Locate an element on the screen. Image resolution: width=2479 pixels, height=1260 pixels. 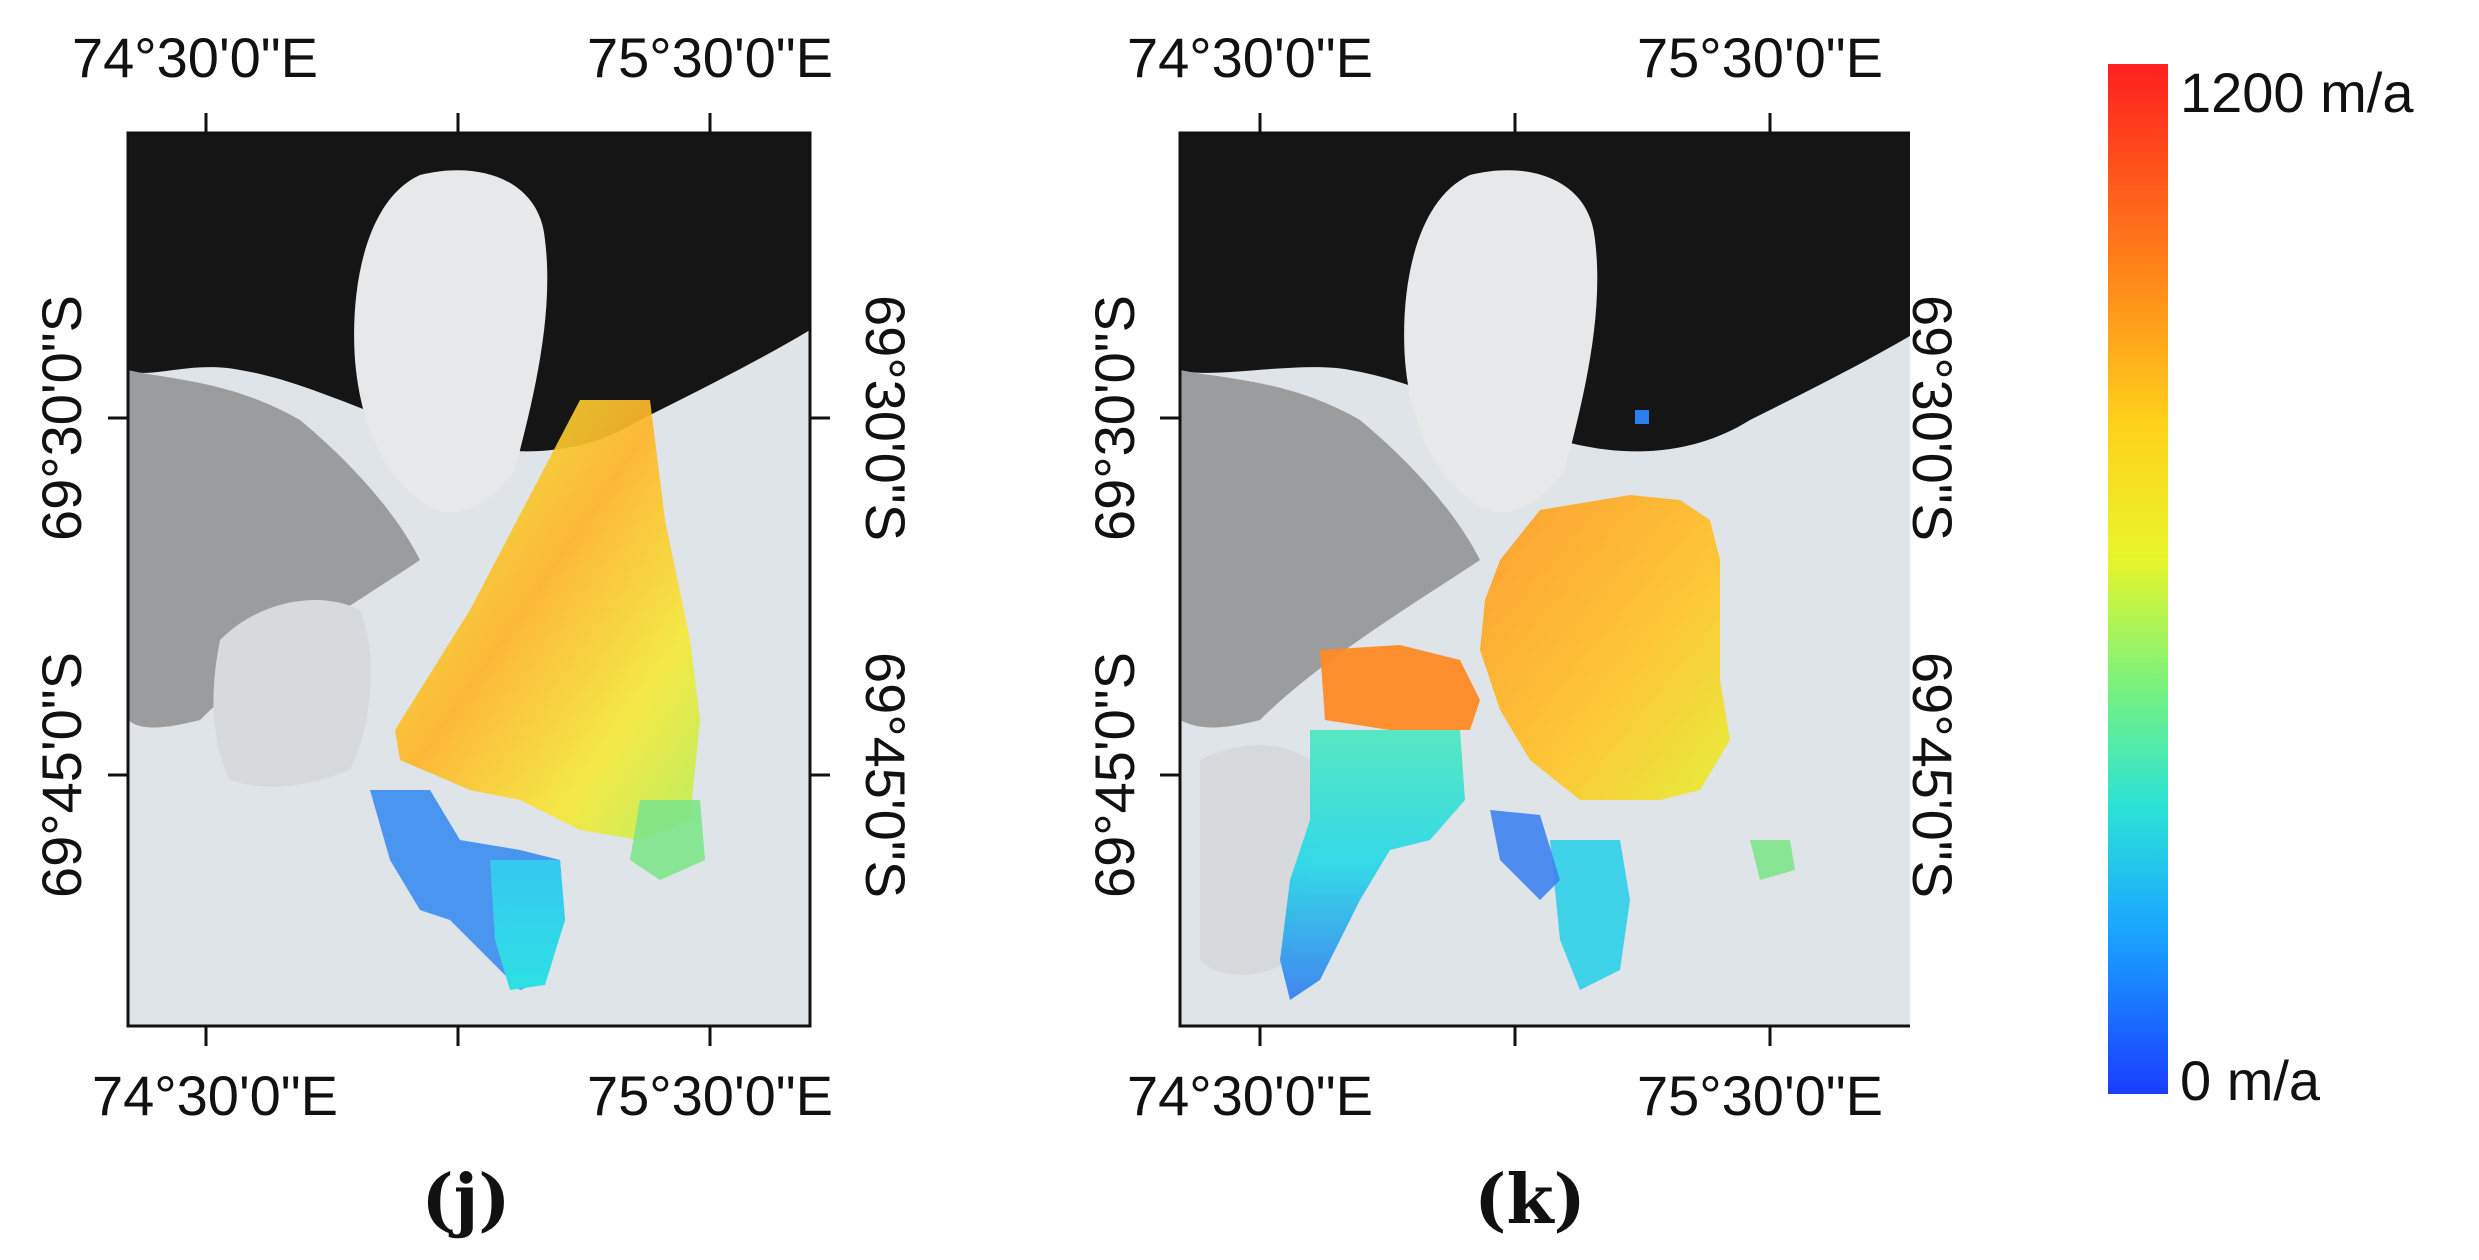
velocity-legend: 1200 m/a 0 m/a is located at coordinates (2293, 586).